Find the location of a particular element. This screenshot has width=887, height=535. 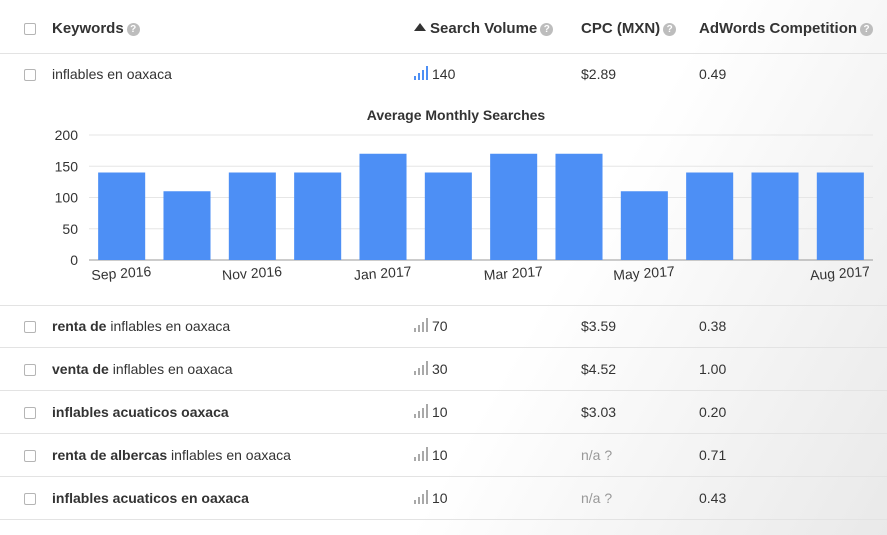

competition-value: 0.71 is located at coordinates (713, 455).